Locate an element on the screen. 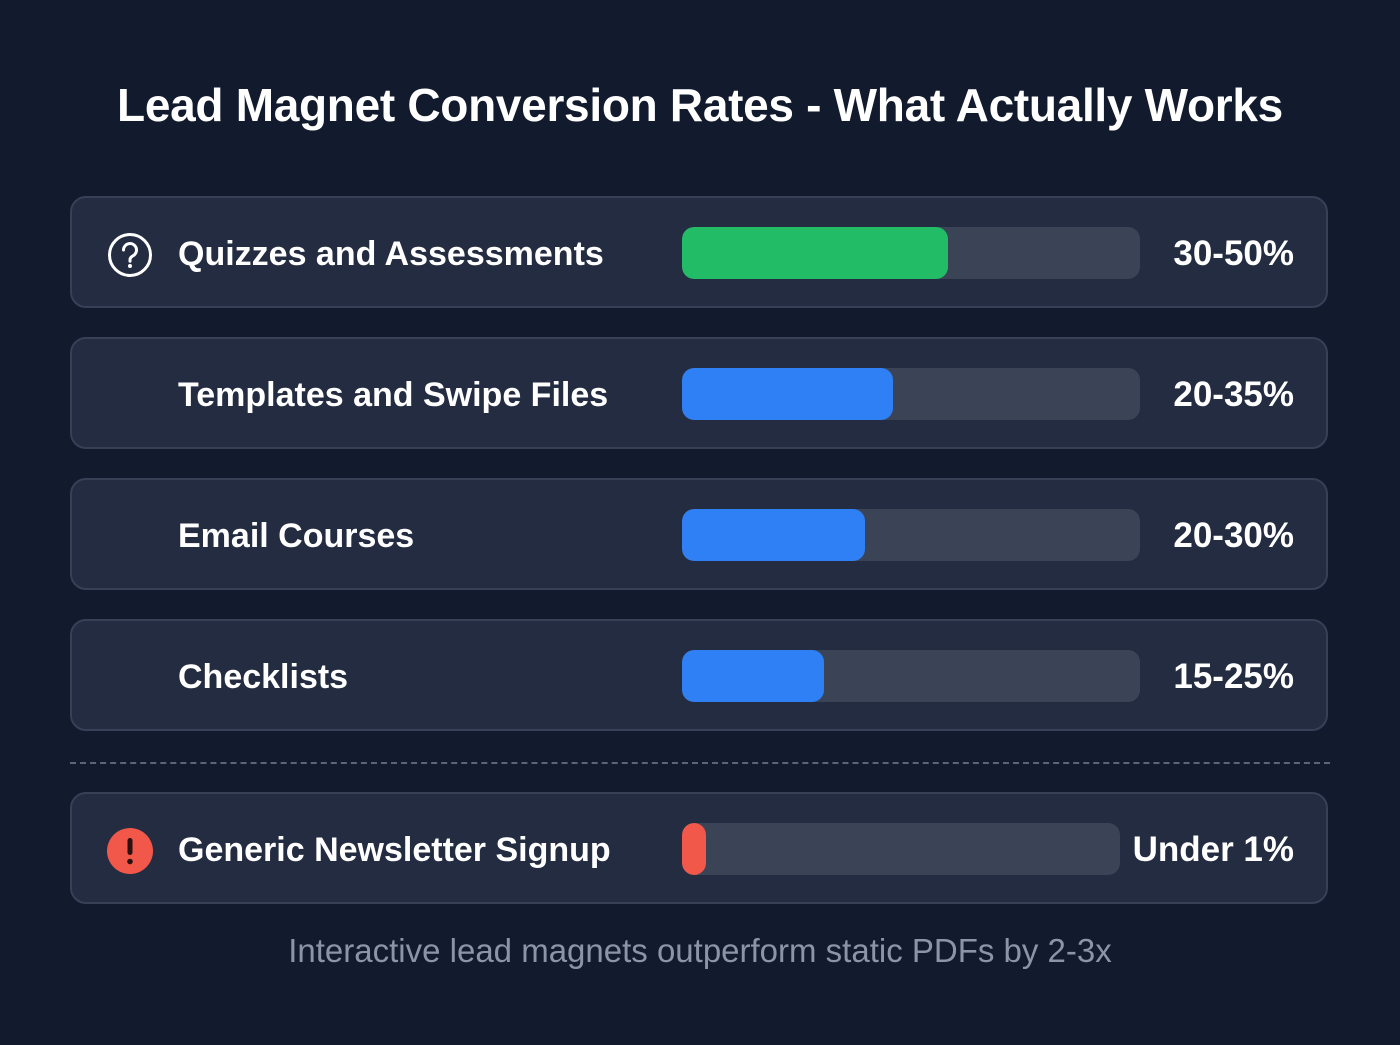 The height and width of the screenshot is (1045, 1400). bar-row-checklists: Checklists 15-25% is located at coordinates (699, 675).